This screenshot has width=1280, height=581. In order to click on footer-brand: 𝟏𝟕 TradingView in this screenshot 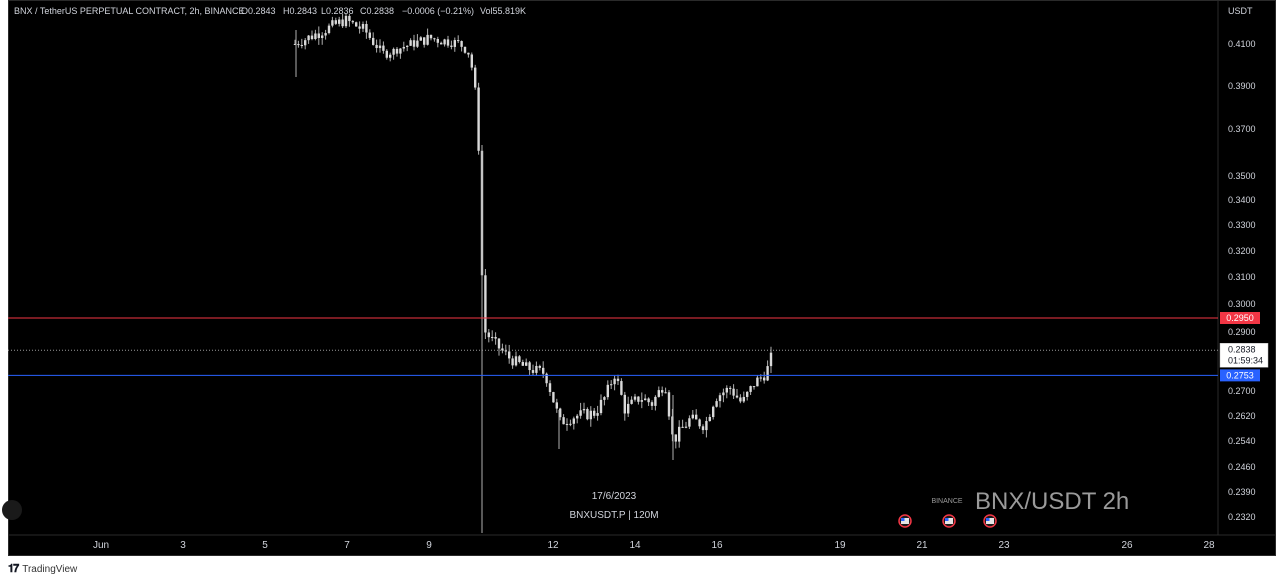, I will do `click(42, 569)`.